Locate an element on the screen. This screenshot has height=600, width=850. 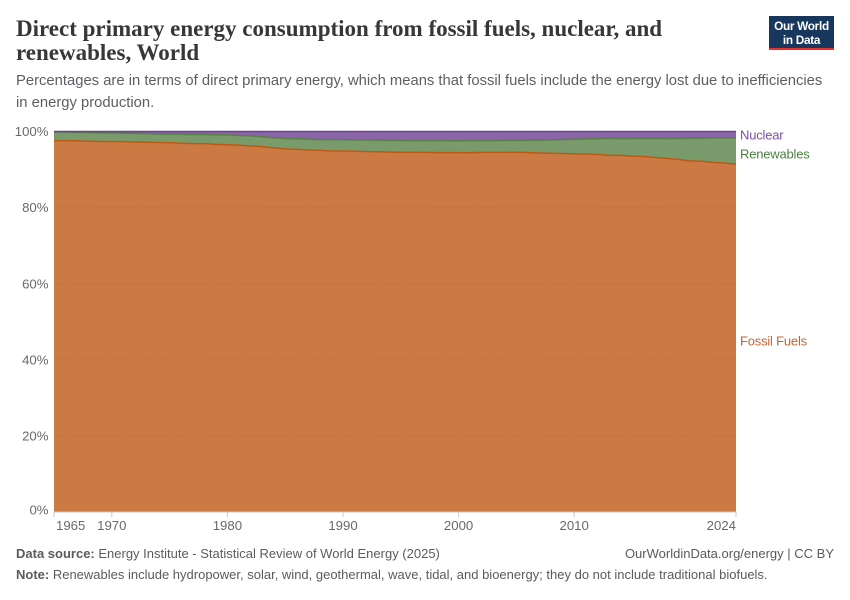
svg-text: 20% is located at coordinates (35, 436).